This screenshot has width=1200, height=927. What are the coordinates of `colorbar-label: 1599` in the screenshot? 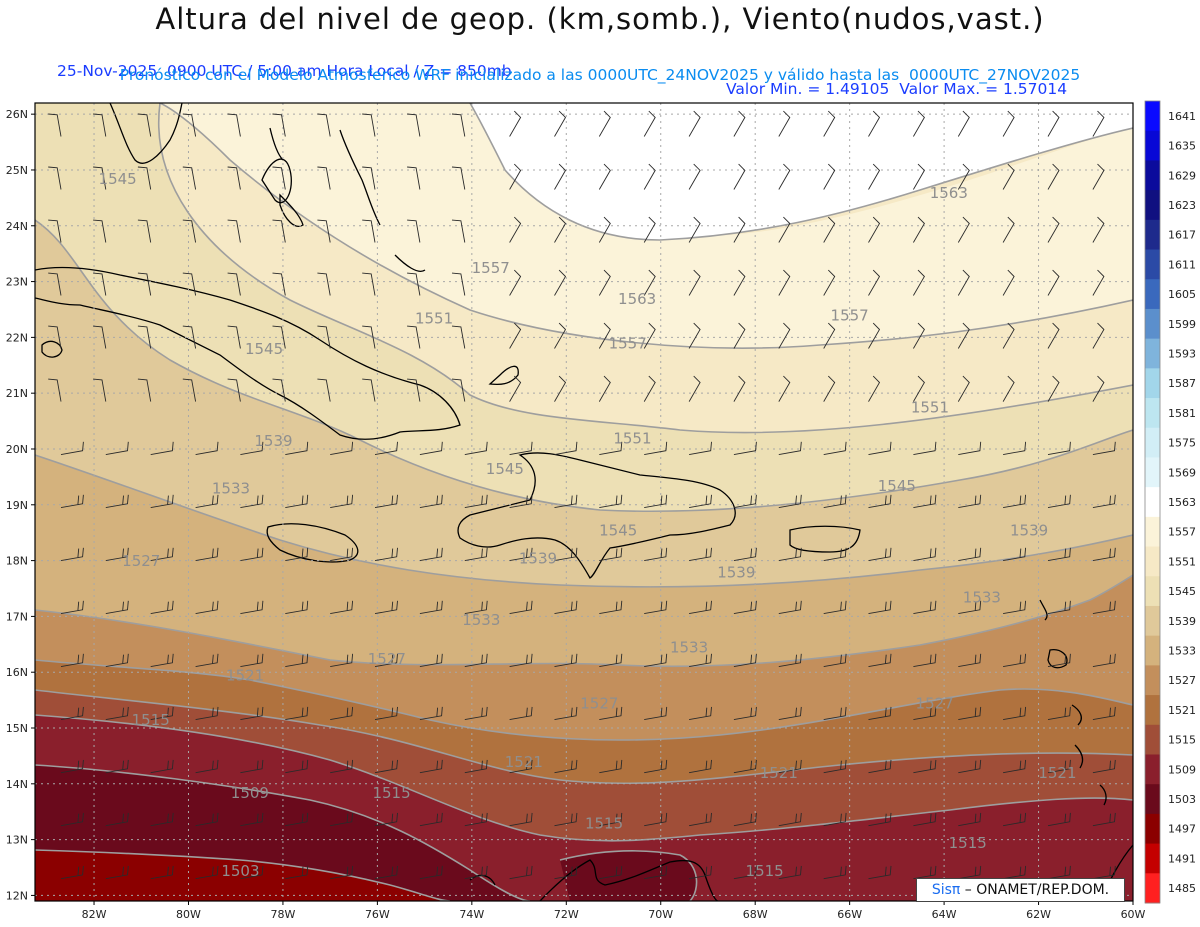 It's located at (1182, 324).